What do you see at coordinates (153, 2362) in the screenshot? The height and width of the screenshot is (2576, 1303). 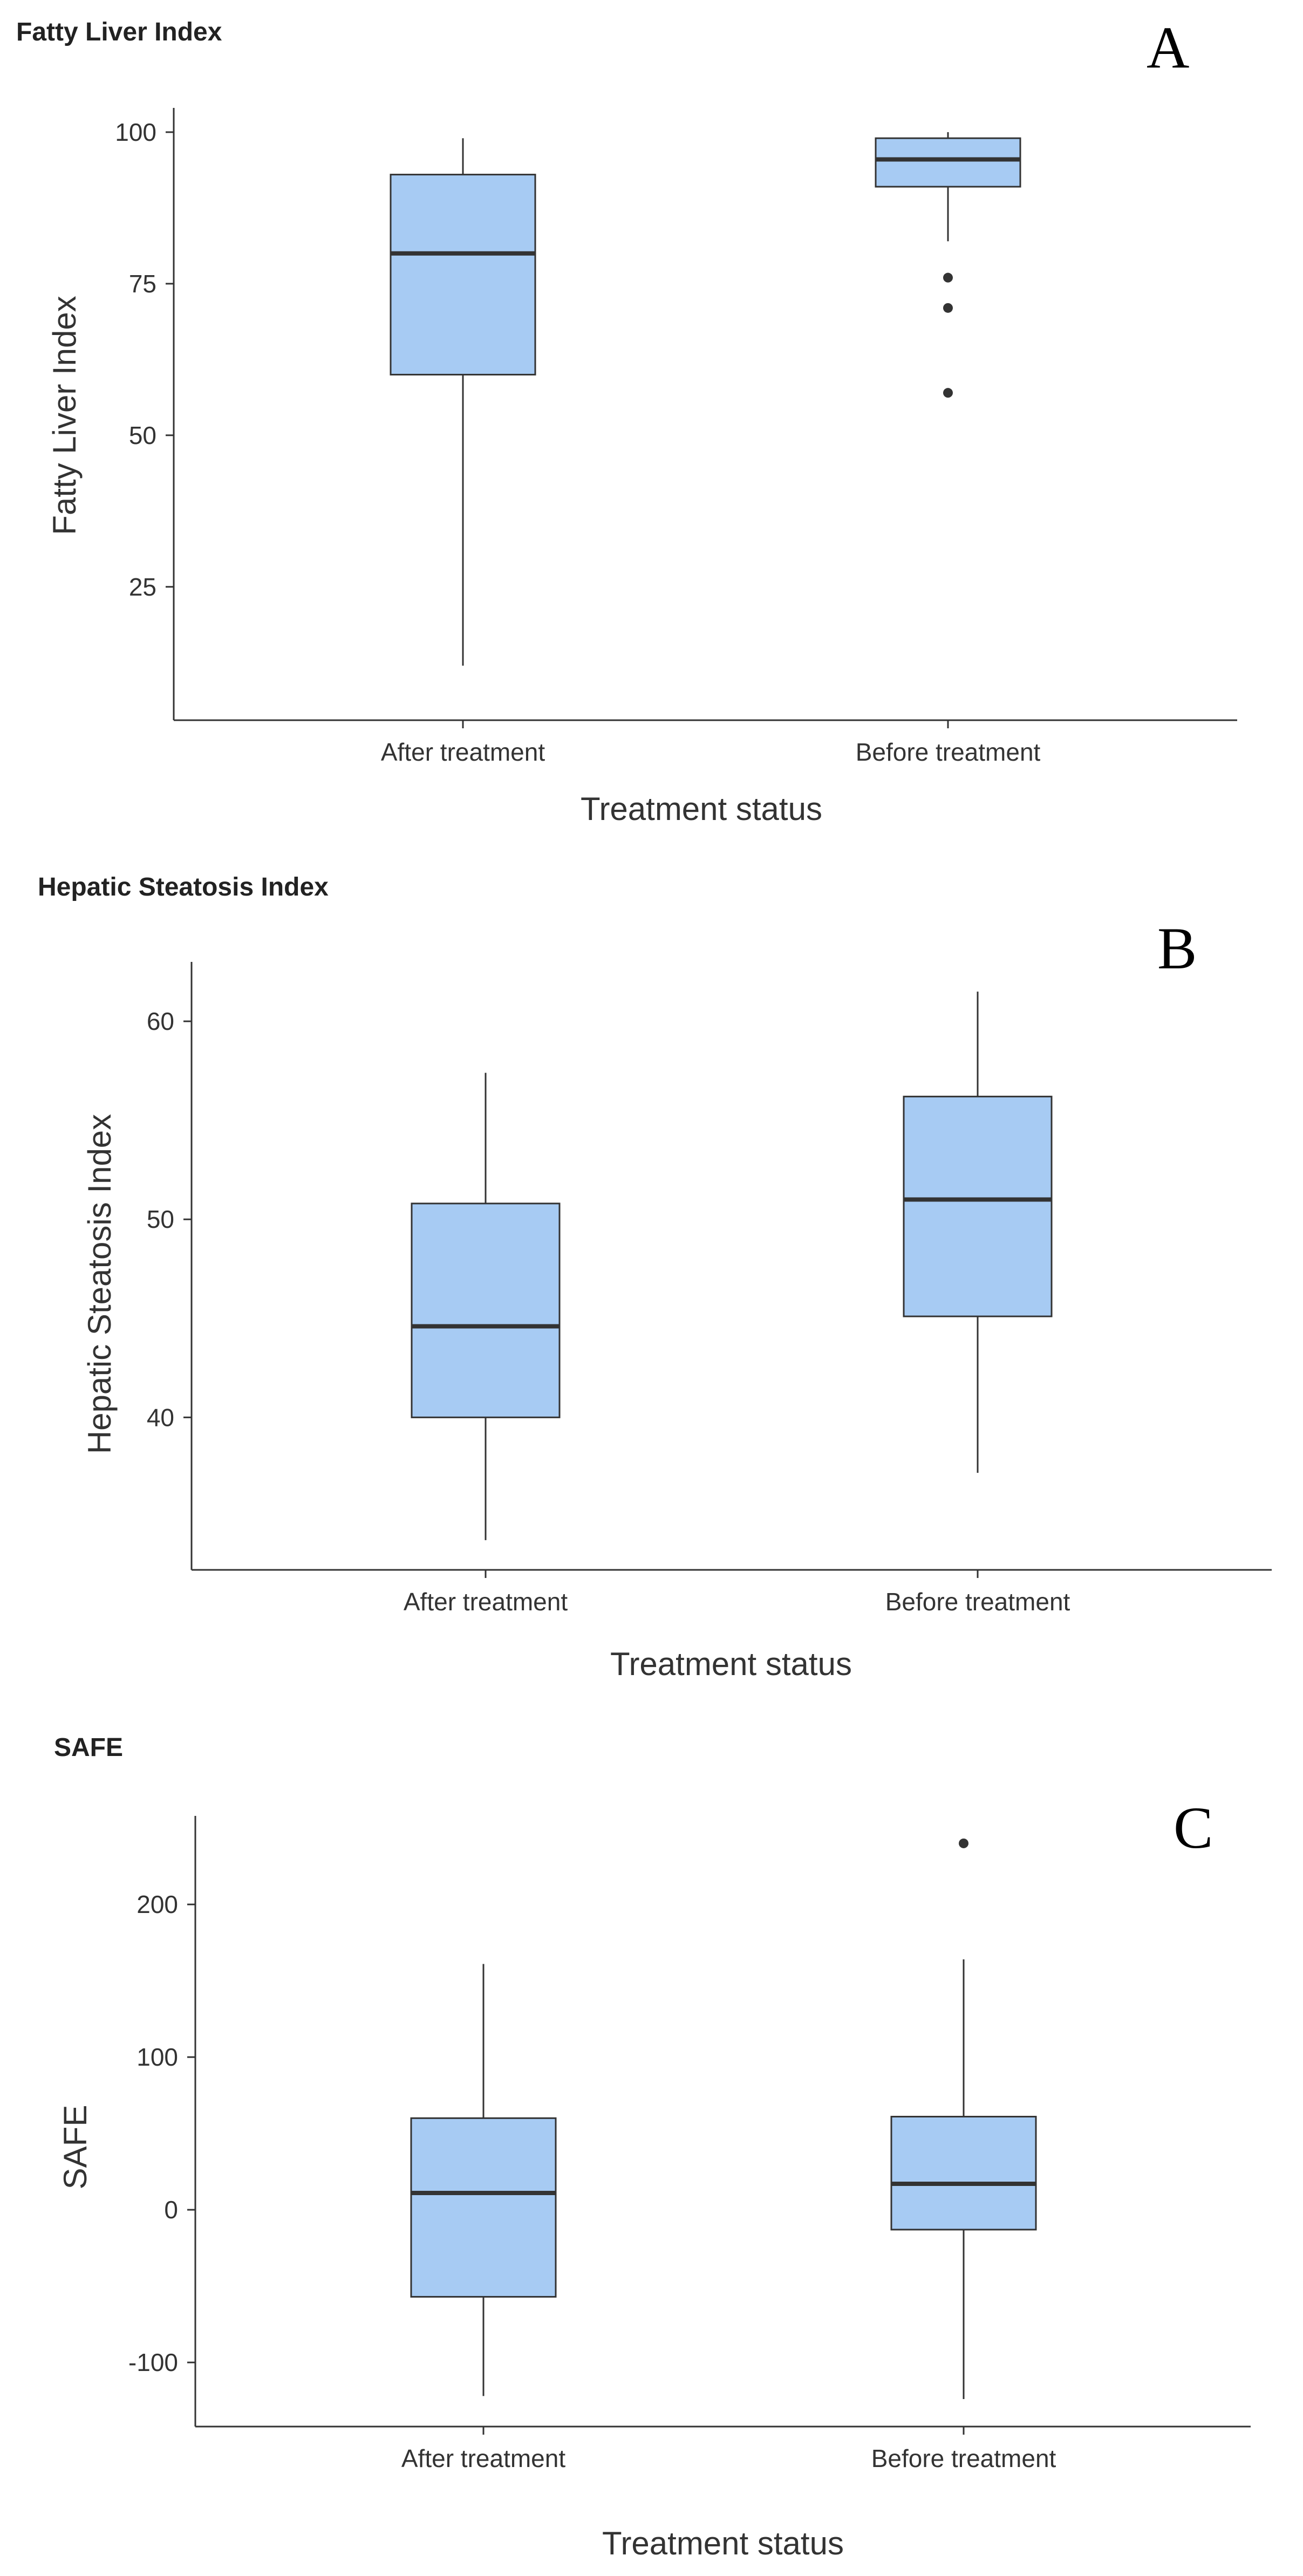 I see `y-tick-label: -100` at bounding box center [153, 2362].